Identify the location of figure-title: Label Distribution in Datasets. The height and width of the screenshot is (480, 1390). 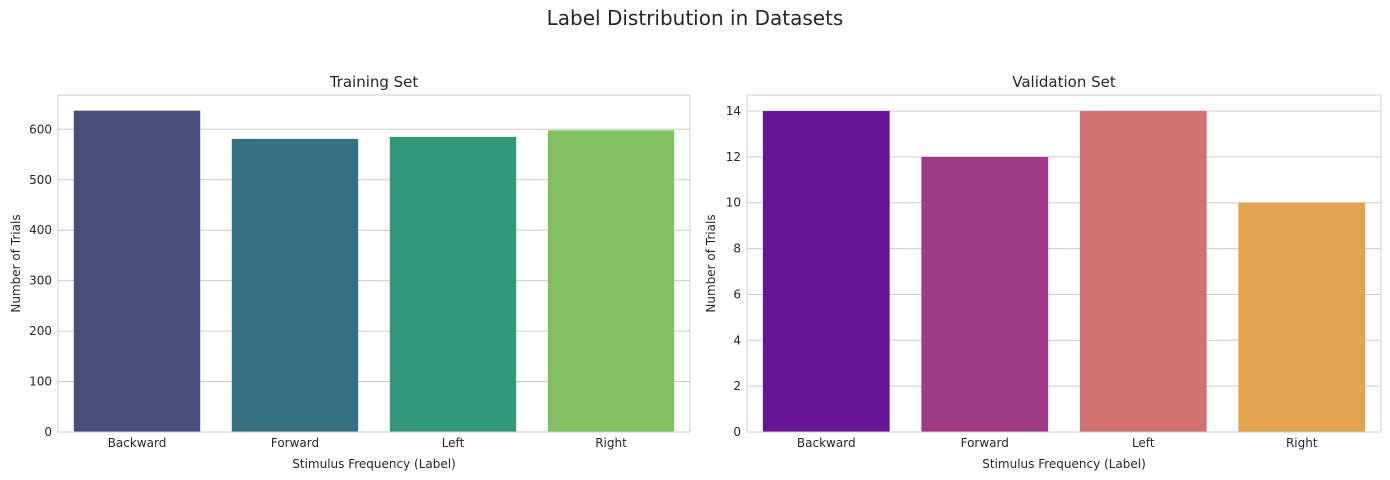
(695, 18).